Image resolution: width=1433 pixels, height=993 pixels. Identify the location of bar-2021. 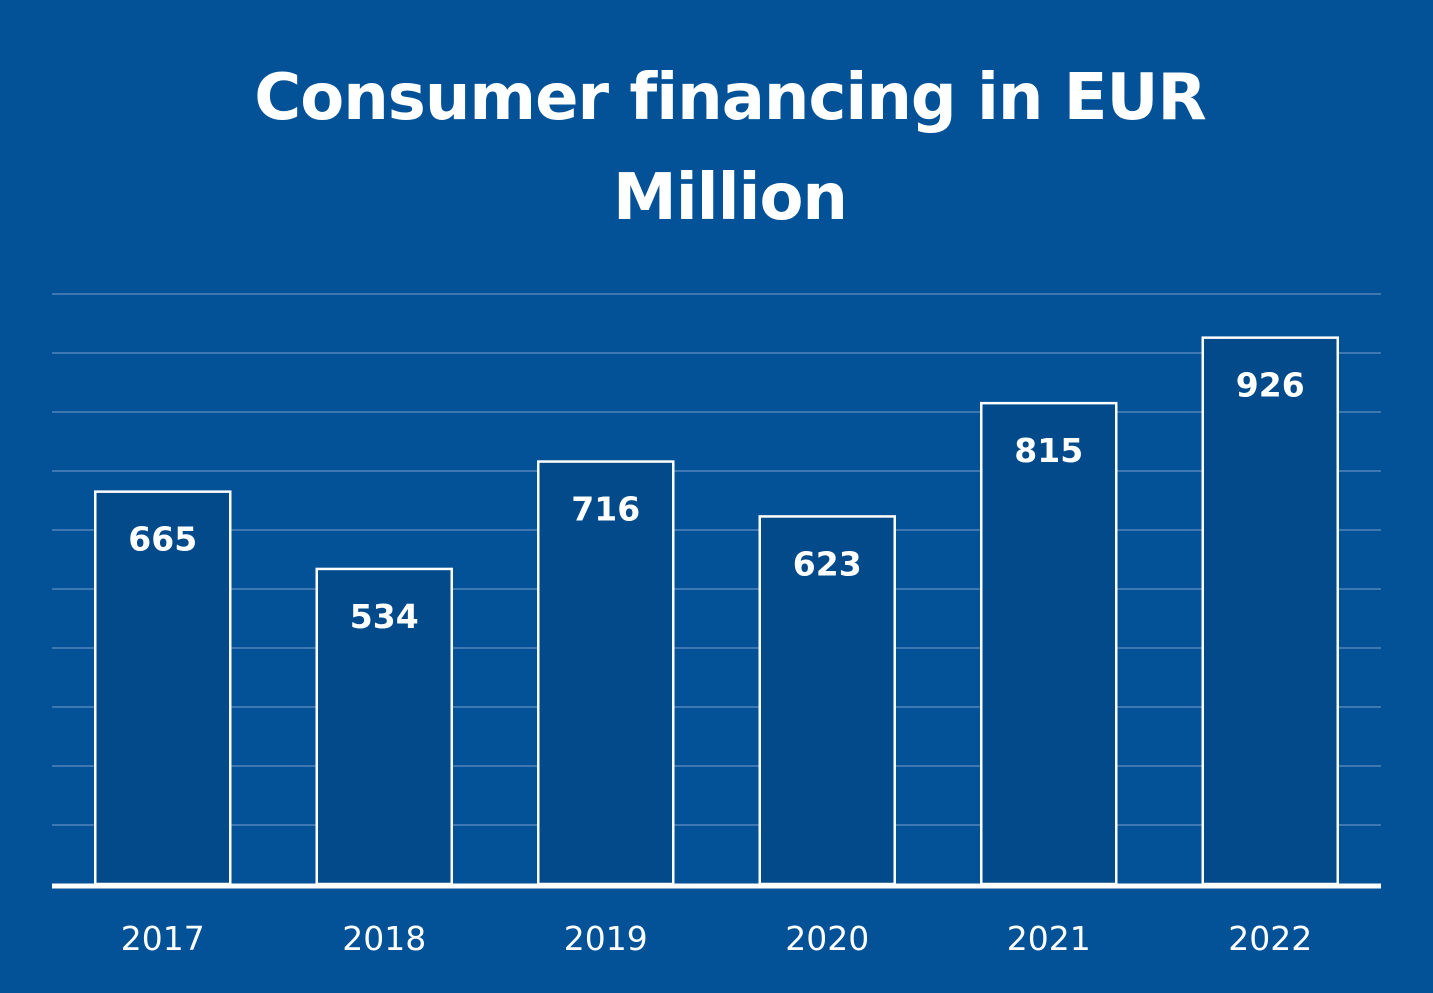
(1049, 643).